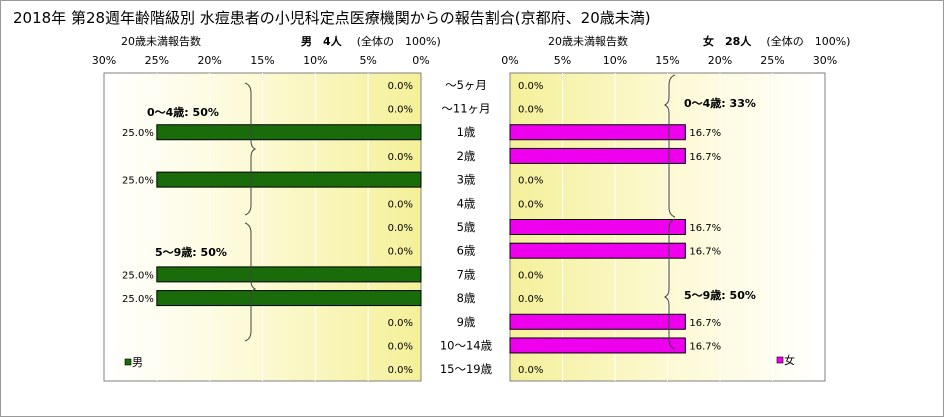  I want to click on category-label: 3歳, so click(466, 180).